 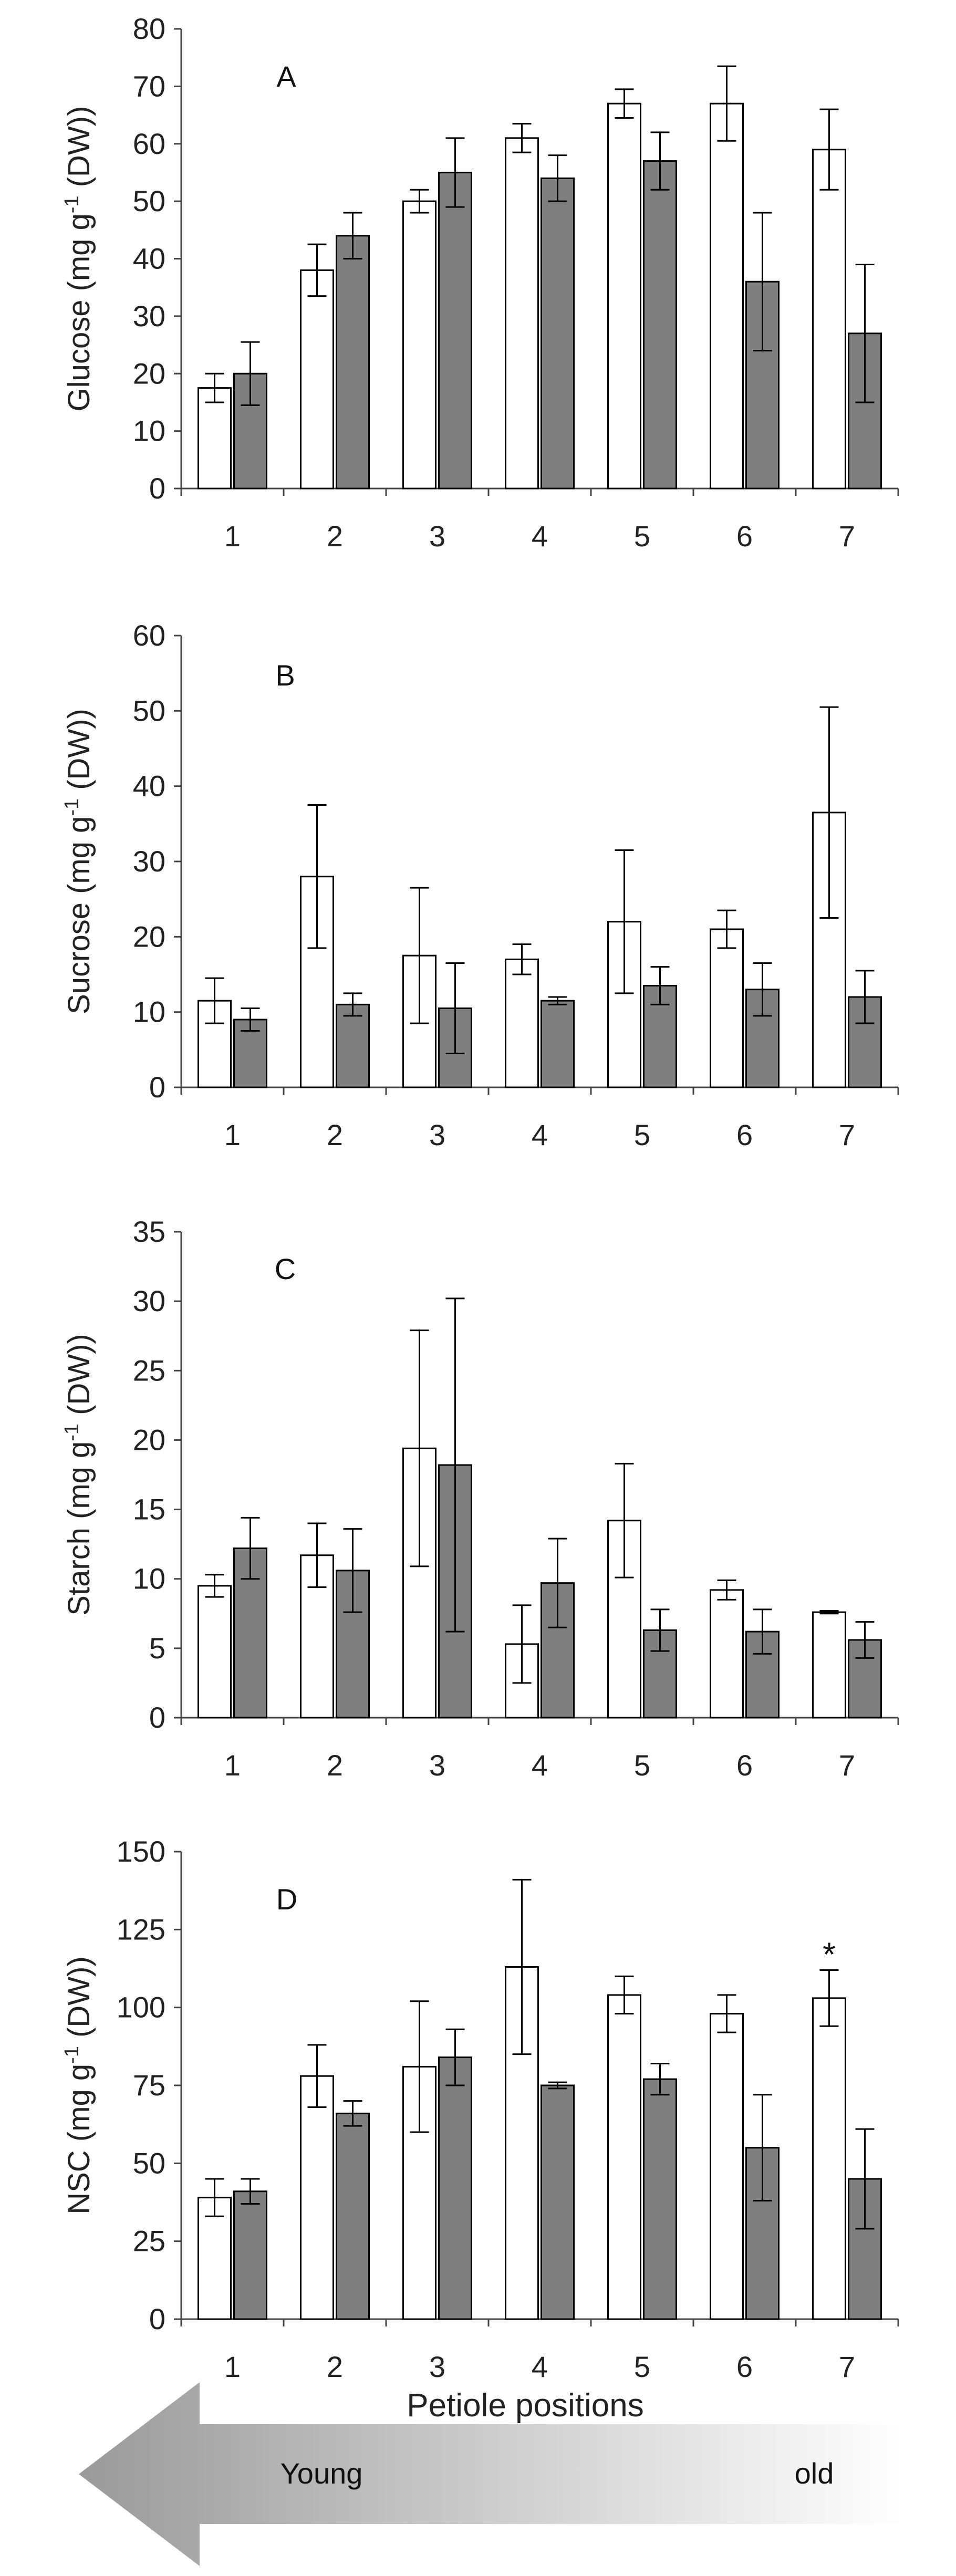 What do you see at coordinates (149, 28) in the screenshot?
I see `y-tick-label: 80` at bounding box center [149, 28].